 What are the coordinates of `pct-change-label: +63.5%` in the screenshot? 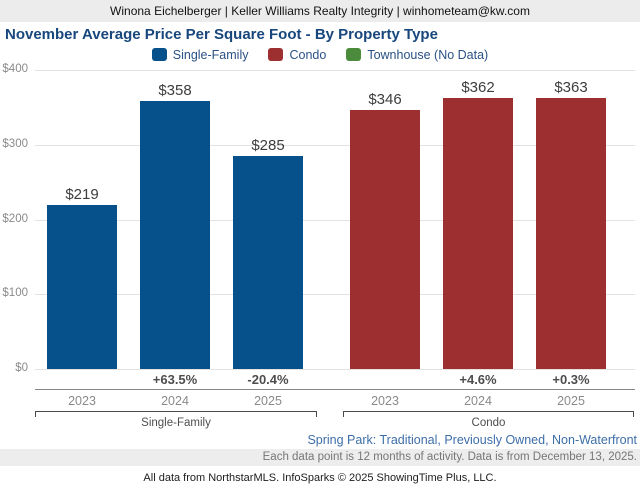 It's located at (175, 379).